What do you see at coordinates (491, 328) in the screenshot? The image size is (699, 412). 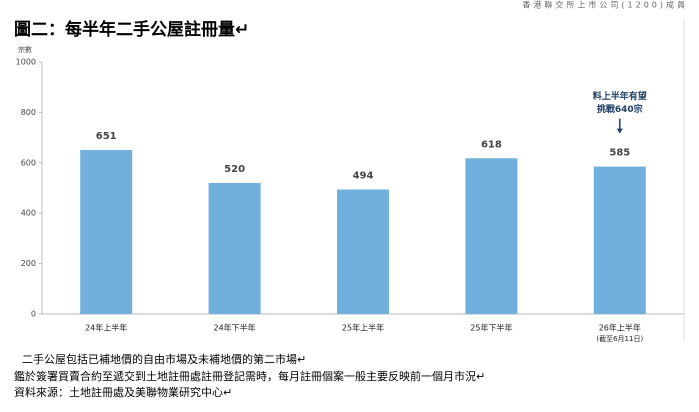 I see `x-tick-label: 25年下半年` at bounding box center [491, 328].